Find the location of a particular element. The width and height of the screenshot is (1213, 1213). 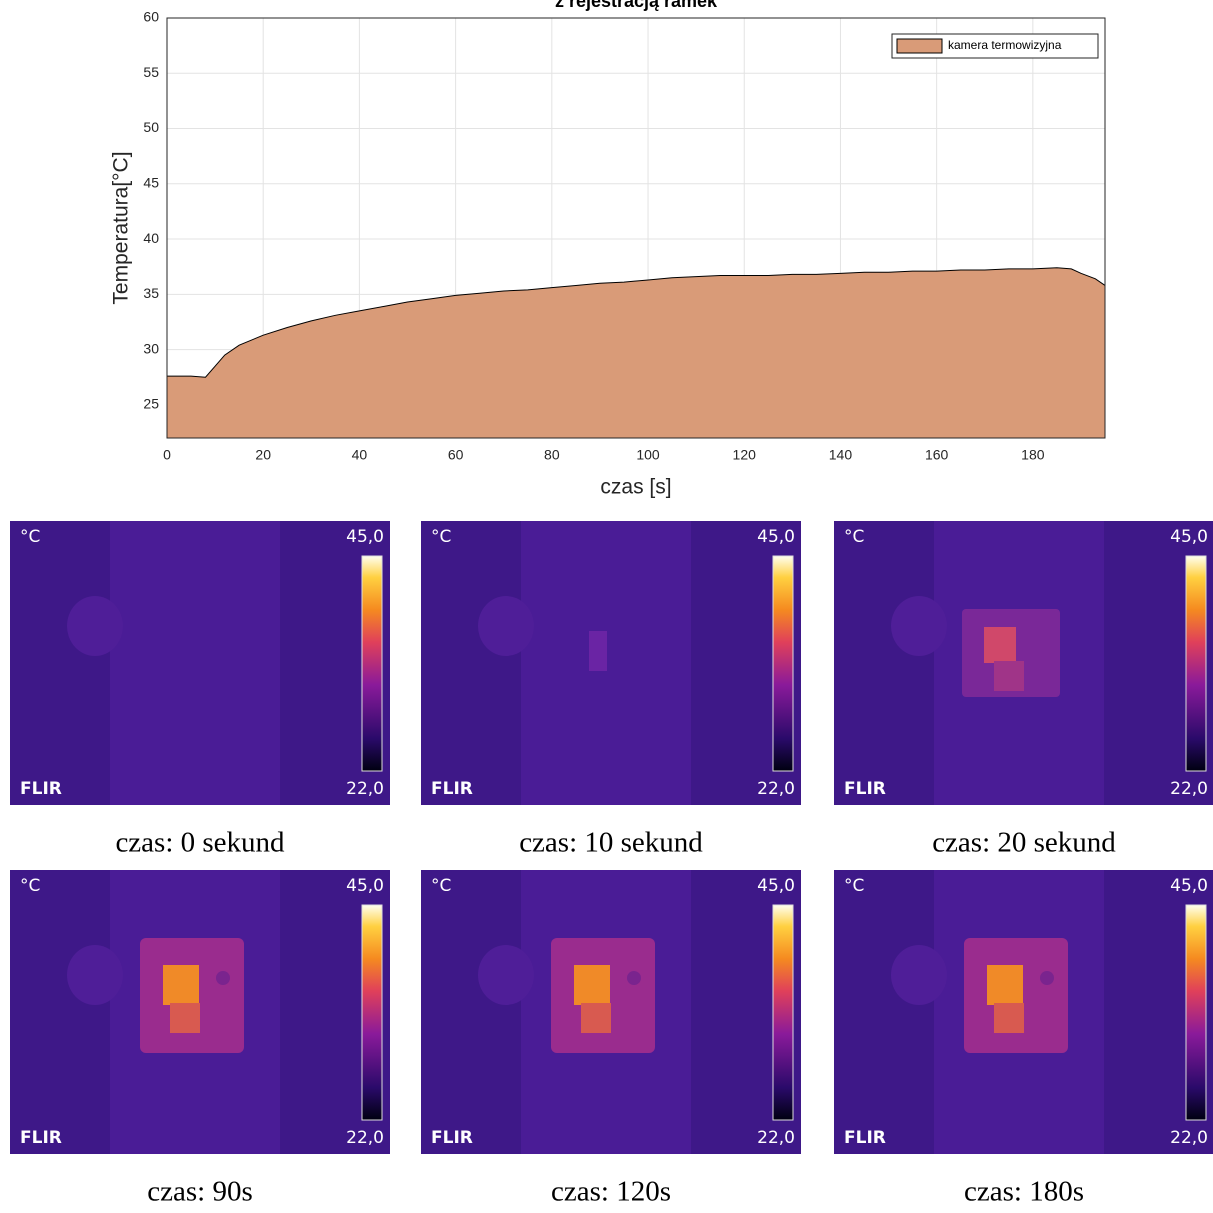

x-tick-label: 100 is located at coordinates (648, 455).